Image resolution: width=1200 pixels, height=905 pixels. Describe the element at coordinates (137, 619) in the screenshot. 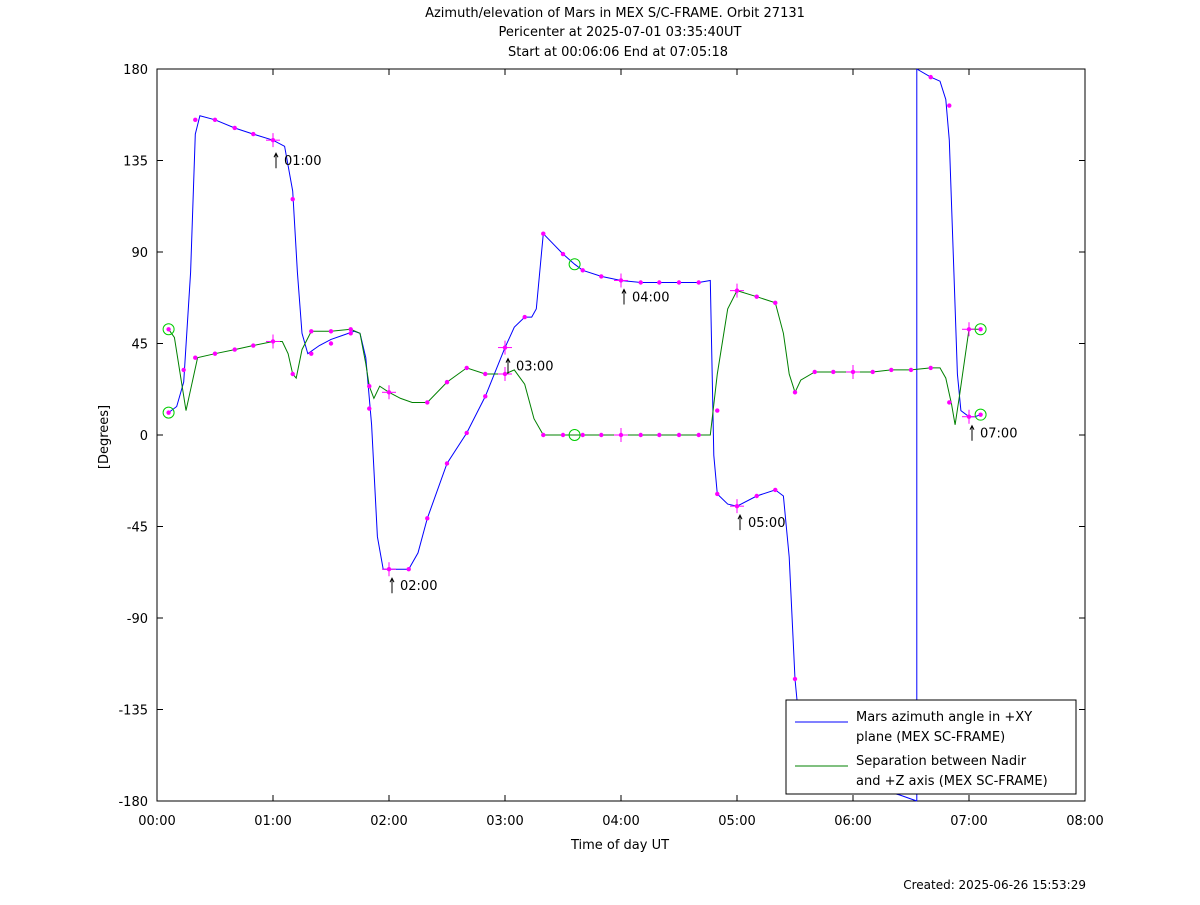

I see `y-tick-label: -90` at that location.